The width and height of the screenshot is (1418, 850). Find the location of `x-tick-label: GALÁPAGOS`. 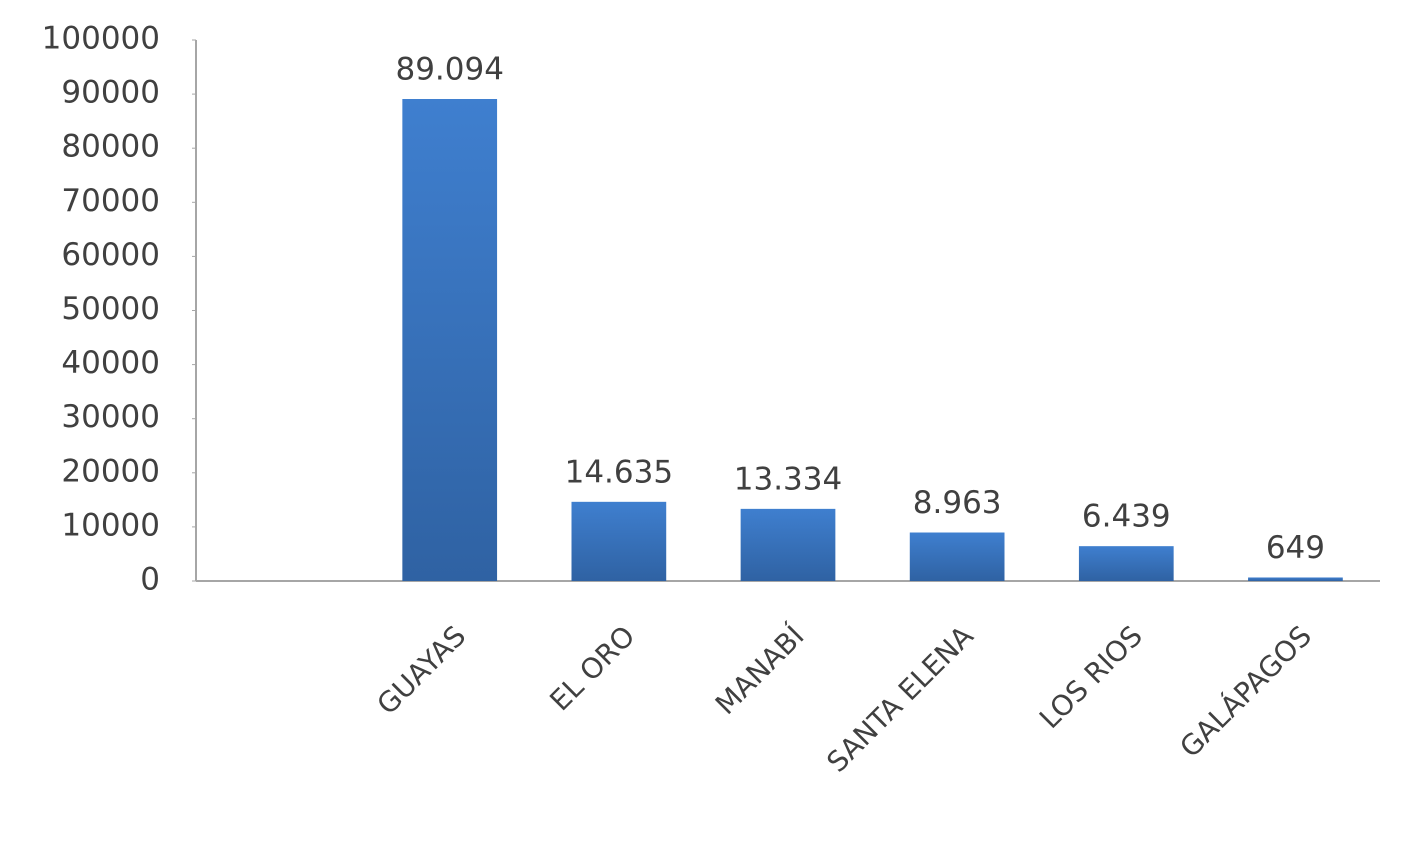

x-tick-label: GALÁPAGOS is located at coordinates (1245, 691).